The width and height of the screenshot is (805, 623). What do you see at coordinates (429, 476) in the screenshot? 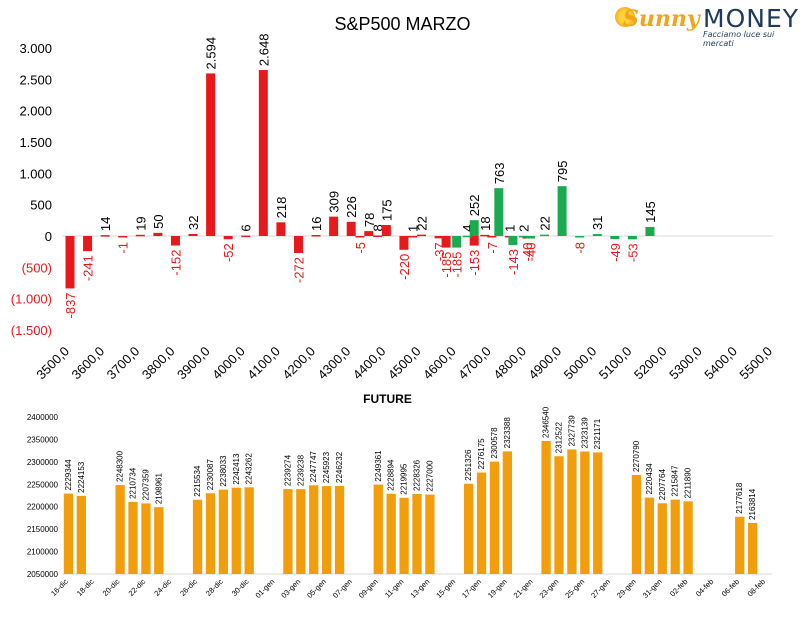
I see `future-data-label: 2227000` at bounding box center [429, 476].